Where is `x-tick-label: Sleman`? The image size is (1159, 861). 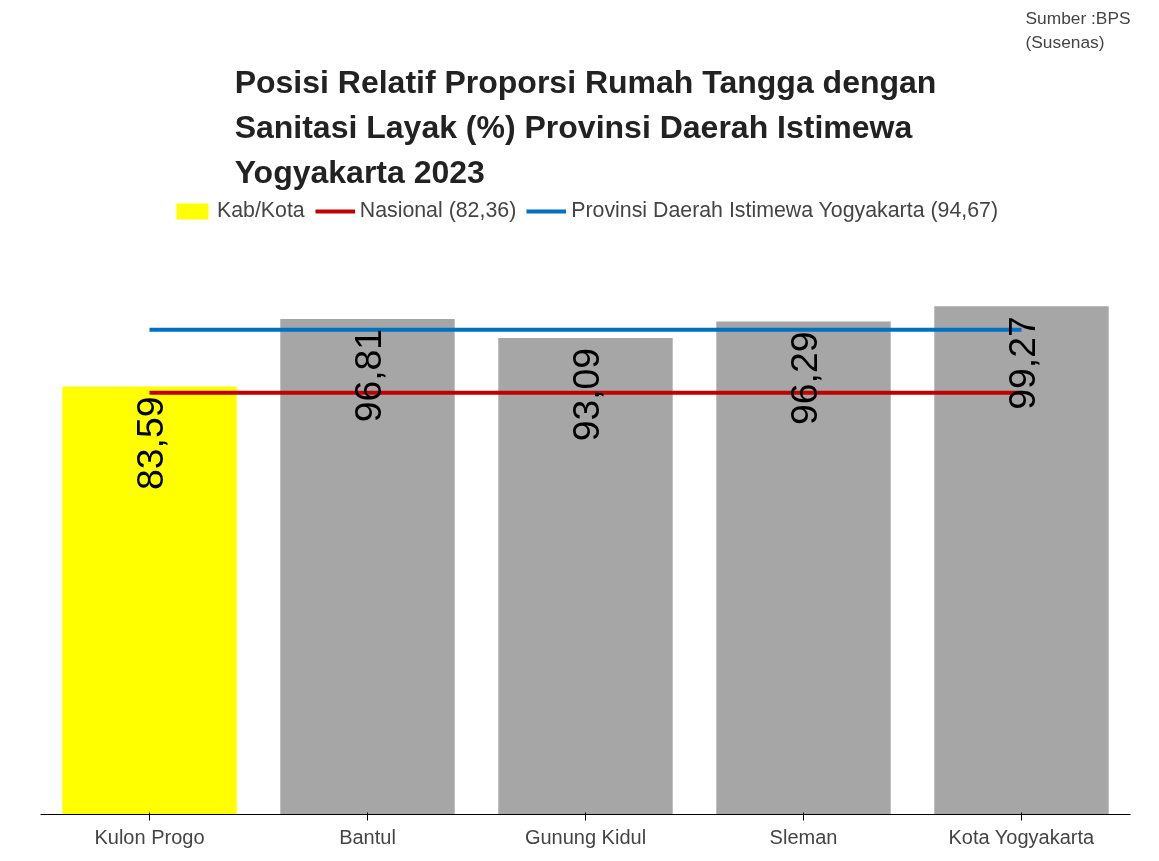
x-tick-label: Sleman is located at coordinates (803, 836).